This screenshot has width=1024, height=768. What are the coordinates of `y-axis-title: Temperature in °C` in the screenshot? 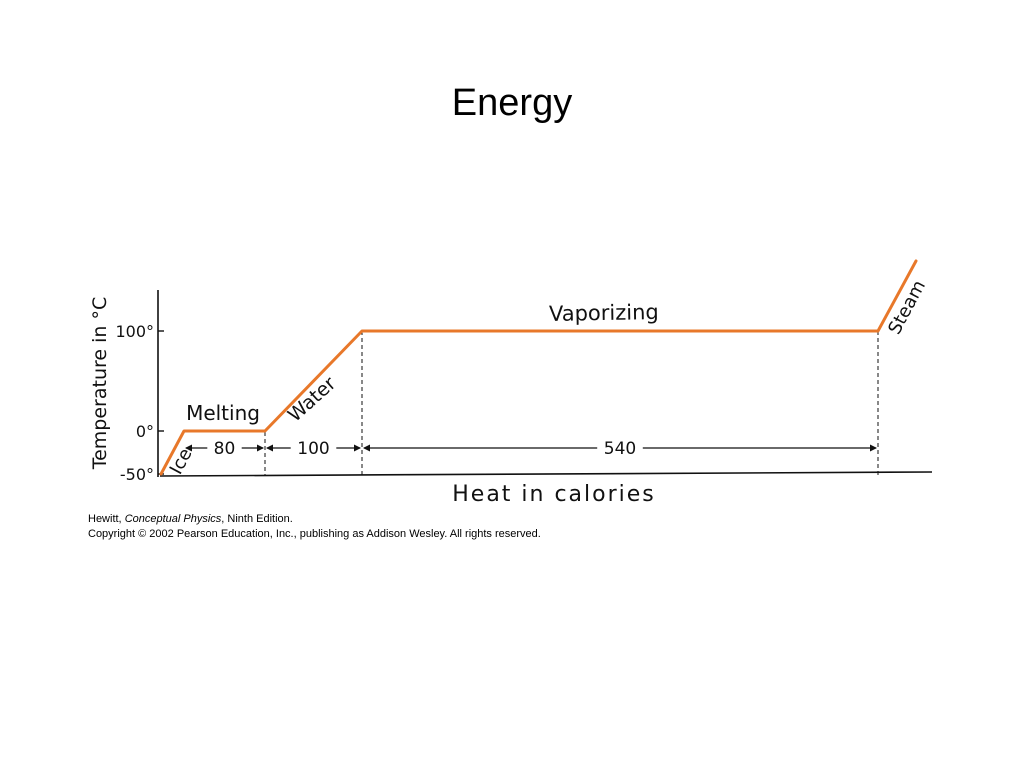 It's located at (100, 384).